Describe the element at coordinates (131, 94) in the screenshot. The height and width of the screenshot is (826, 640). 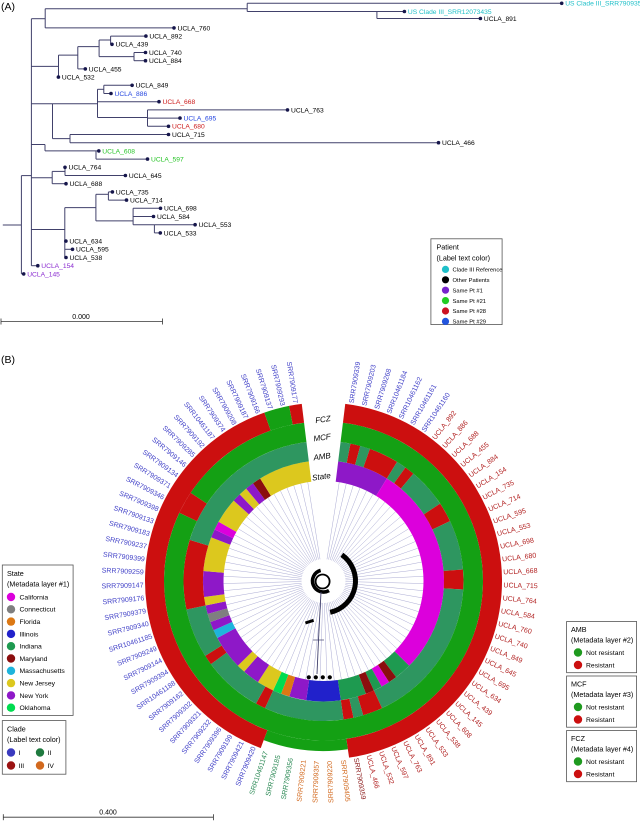
I see `svg-text: UCLA_886` at that location.